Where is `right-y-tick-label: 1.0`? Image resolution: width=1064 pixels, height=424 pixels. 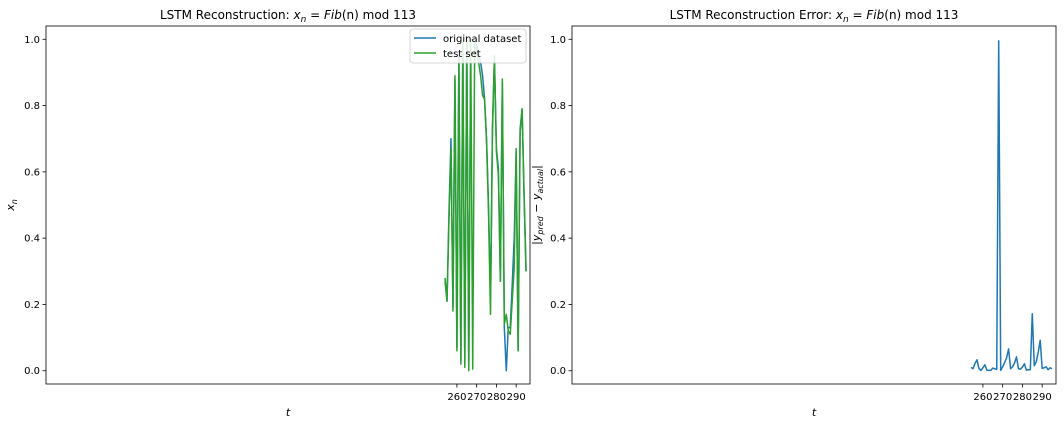
right-y-tick-label: 1.0 is located at coordinates (558, 40).